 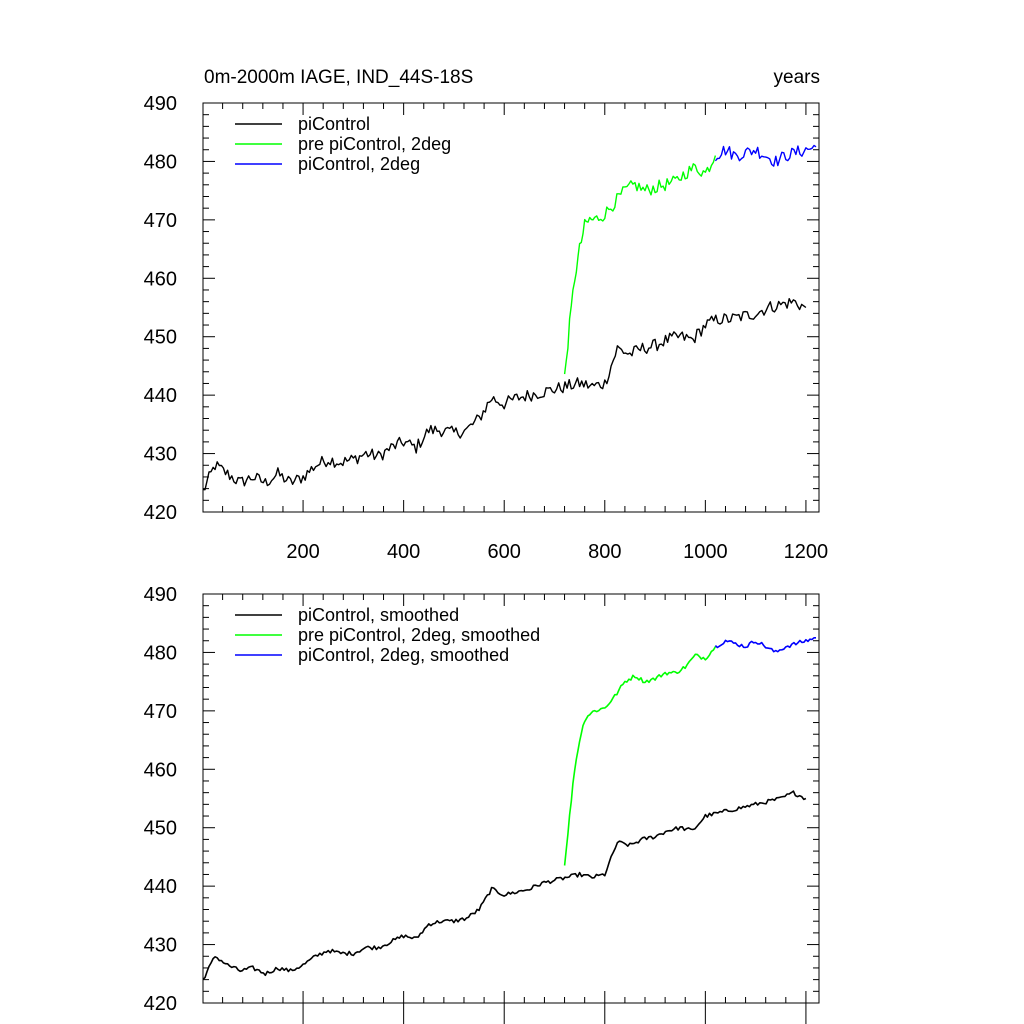 I want to click on x-tick-label: 800, so click(x=604, y=552).